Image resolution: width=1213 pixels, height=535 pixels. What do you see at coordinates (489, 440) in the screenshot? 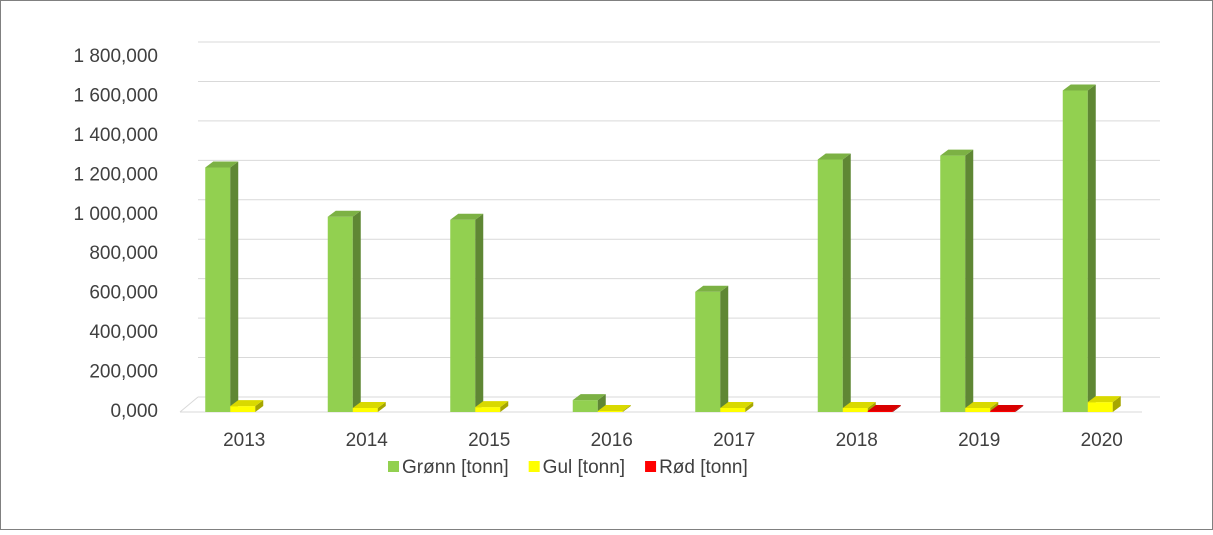
I see `x-tick-label: 2015` at bounding box center [489, 440].